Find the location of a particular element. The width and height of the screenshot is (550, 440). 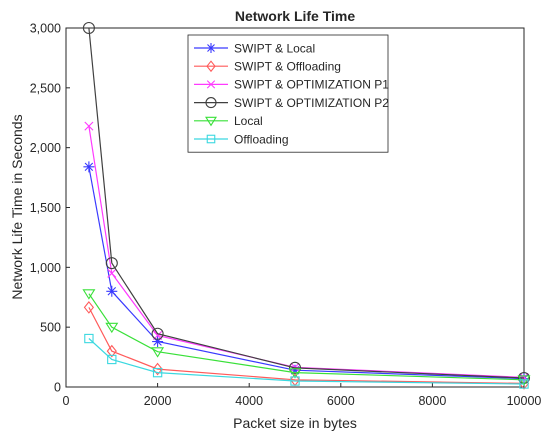

y-tick-label: 2,500 is located at coordinates (45, 88).